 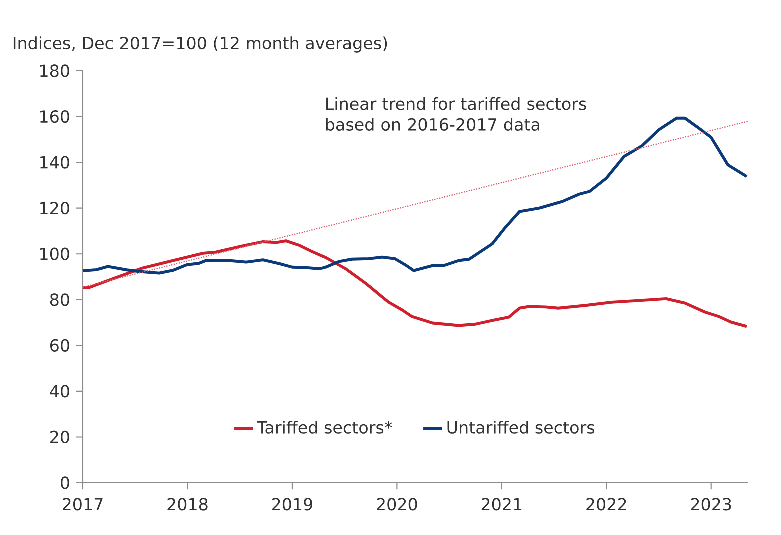 I want to click on x-tick-label: 2022, so click(x=606, y=504).